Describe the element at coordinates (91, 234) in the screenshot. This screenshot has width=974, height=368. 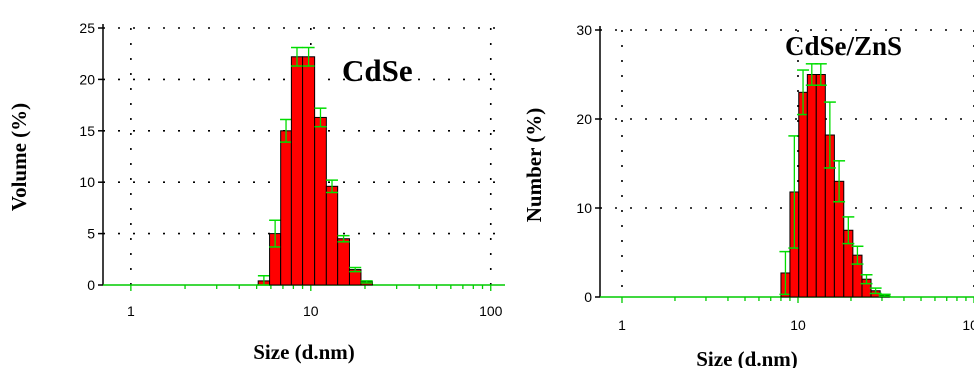
I see `y-tick-label: 5` at that location.